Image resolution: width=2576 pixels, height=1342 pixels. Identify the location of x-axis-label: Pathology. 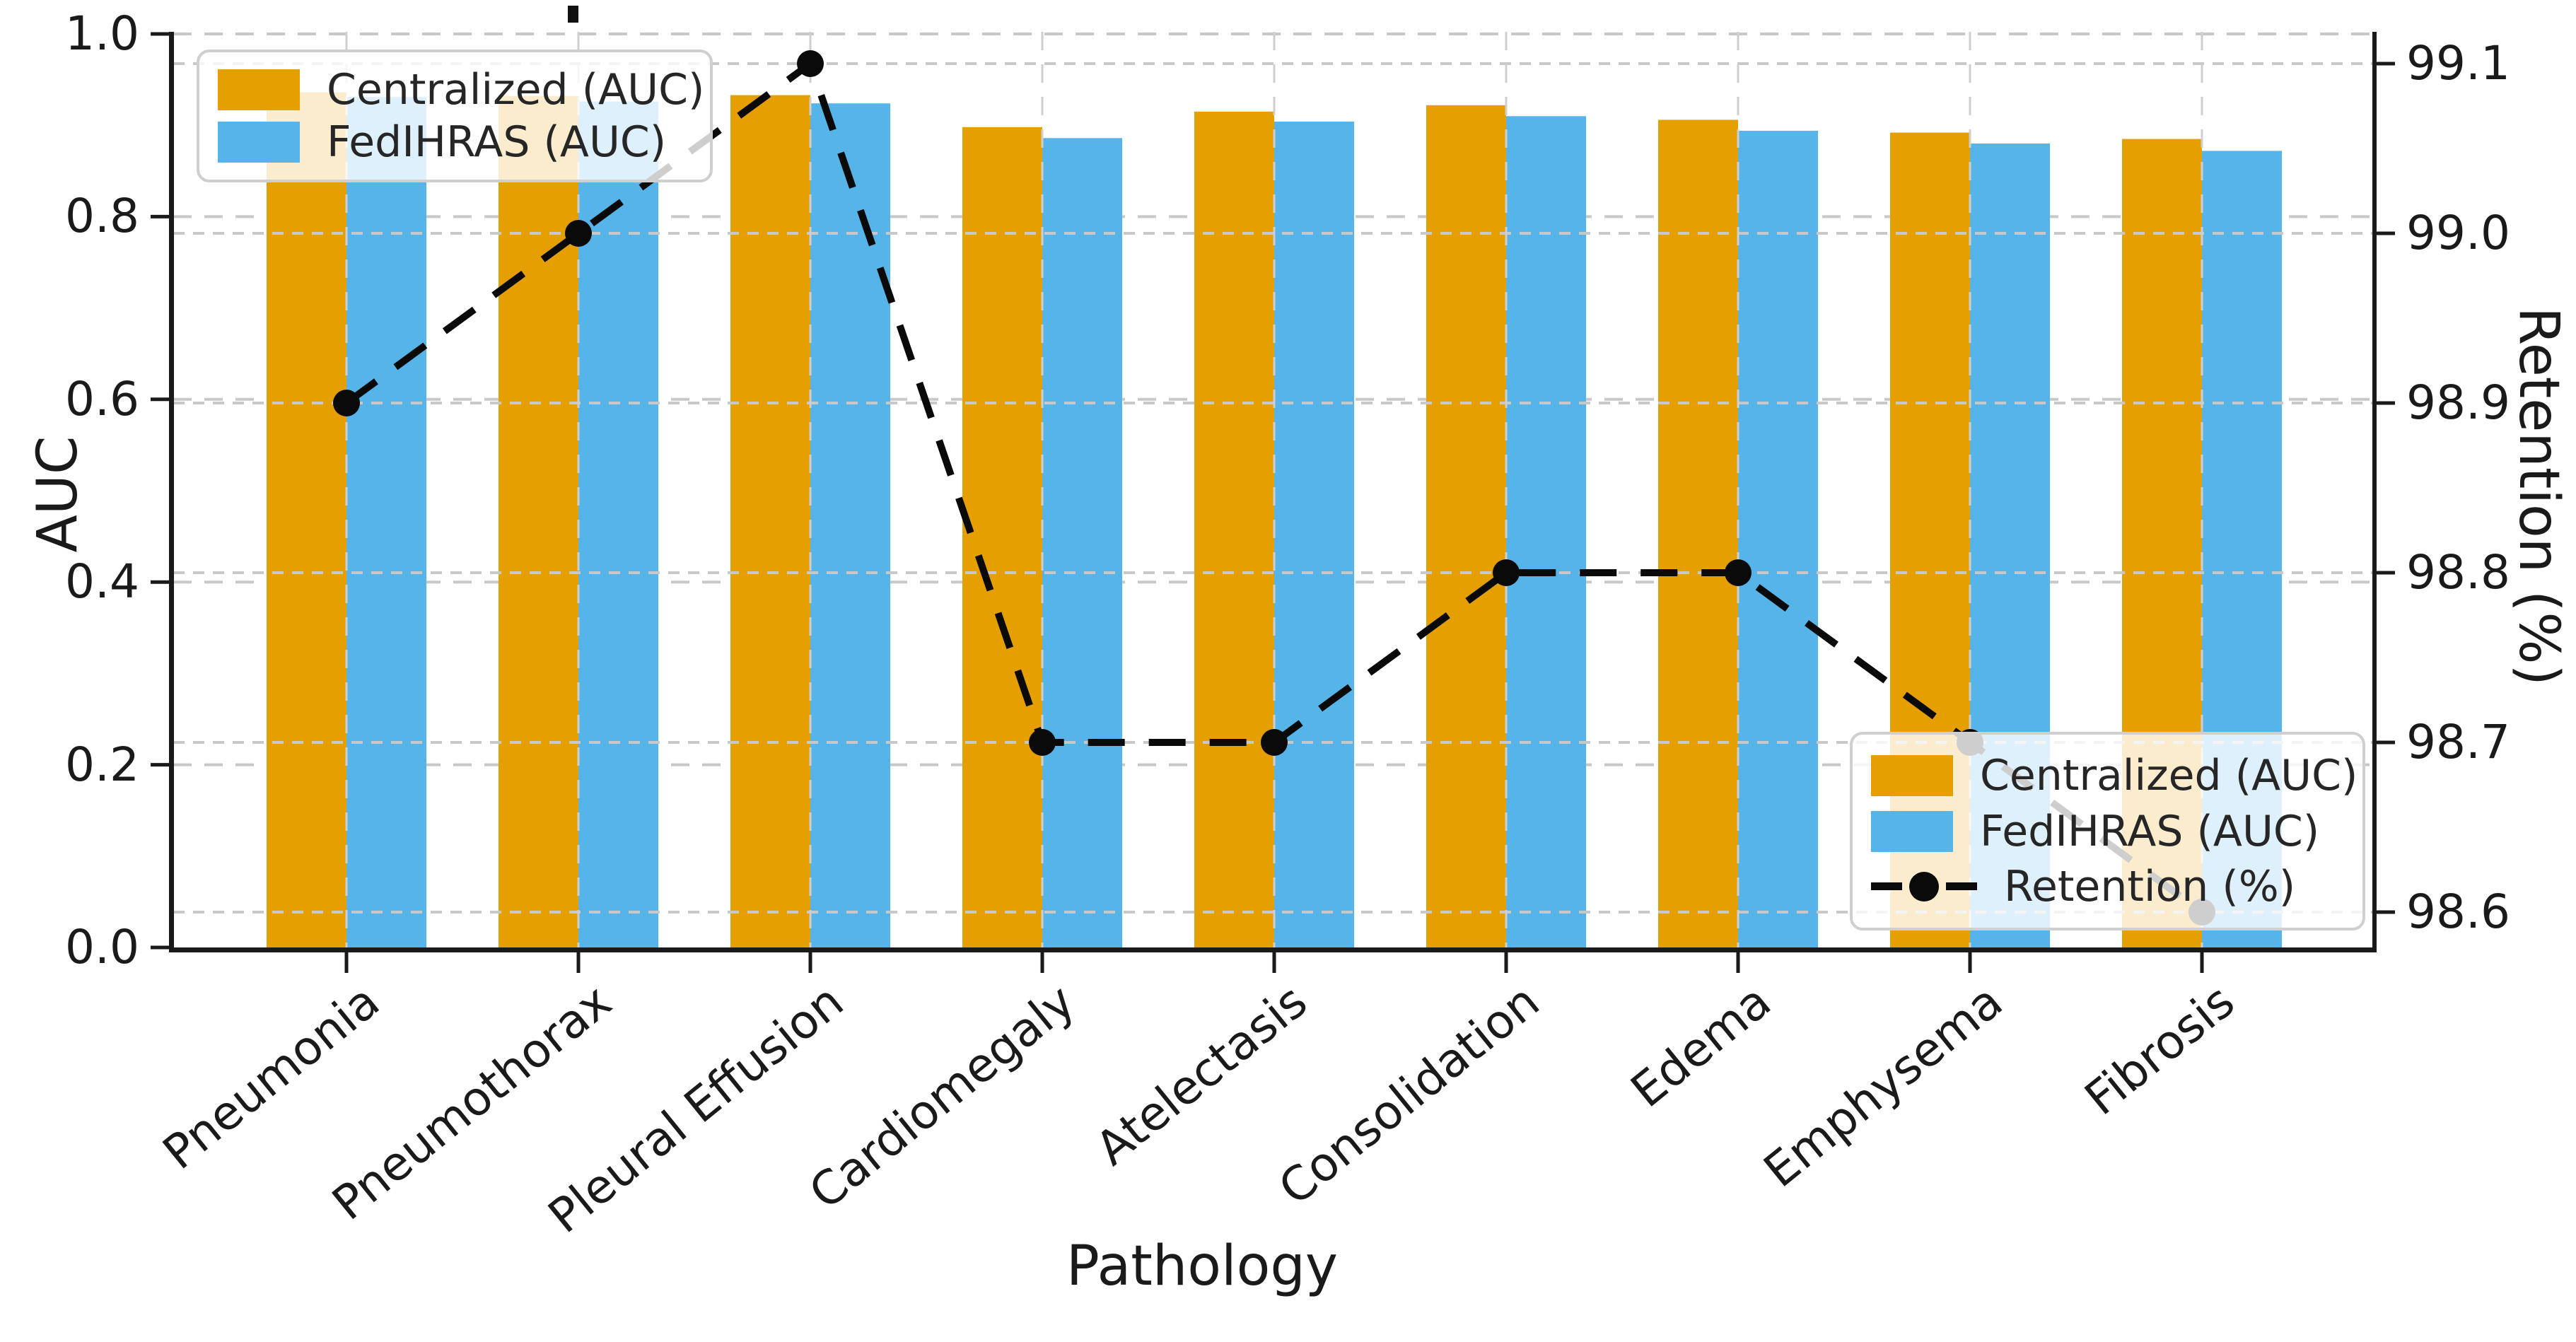
(1202, 1266).